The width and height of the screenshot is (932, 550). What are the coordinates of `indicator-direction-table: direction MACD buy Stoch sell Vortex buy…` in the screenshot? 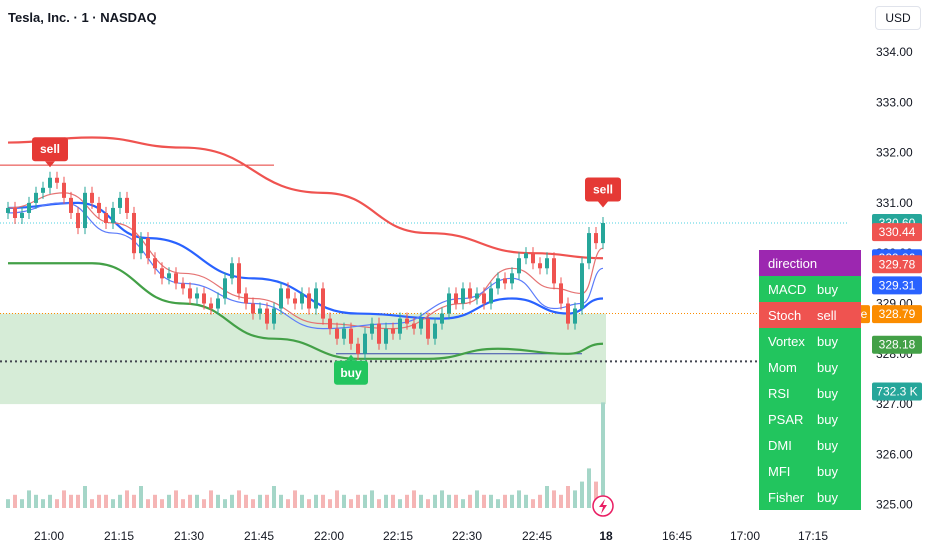 It's located at (810, 380).